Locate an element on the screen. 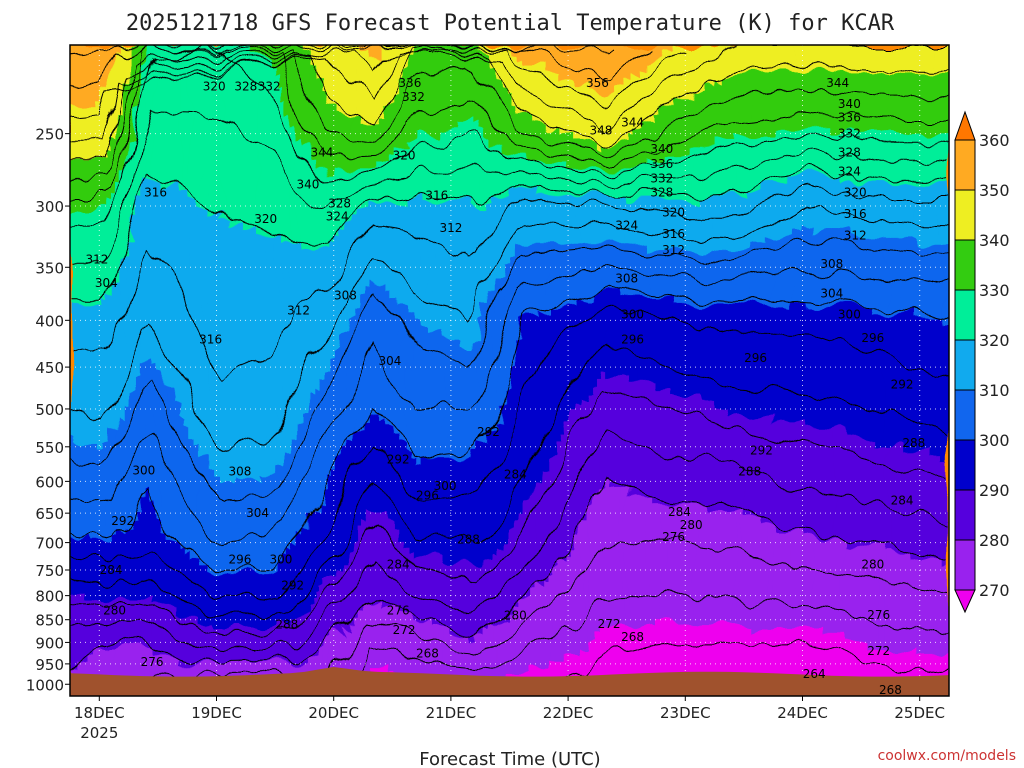 The height and width of the screenshot is (768, 1024). theta-contour-line is located at coordinates (717, 668).